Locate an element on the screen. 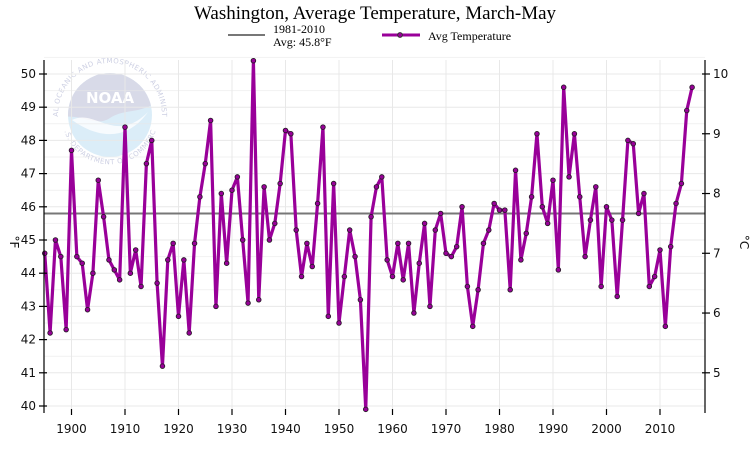 The height and width of the screenshot is (450, 750). y-tick-label-left: 43 is located at coordinates (28, 306).